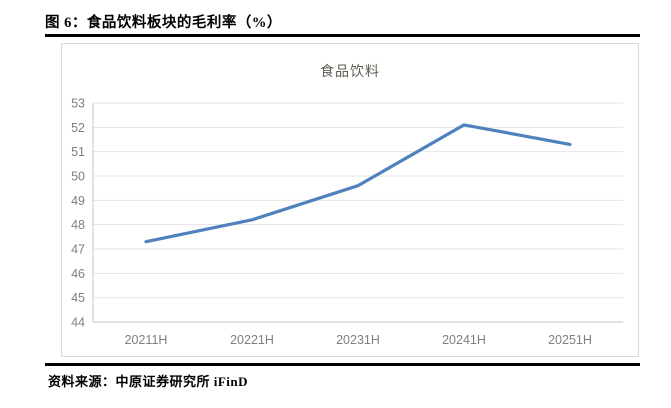  What do you see at coordinates (78, 225) in the screenshot?
I see `svg-text: 48` at bounding box center [78, 225].